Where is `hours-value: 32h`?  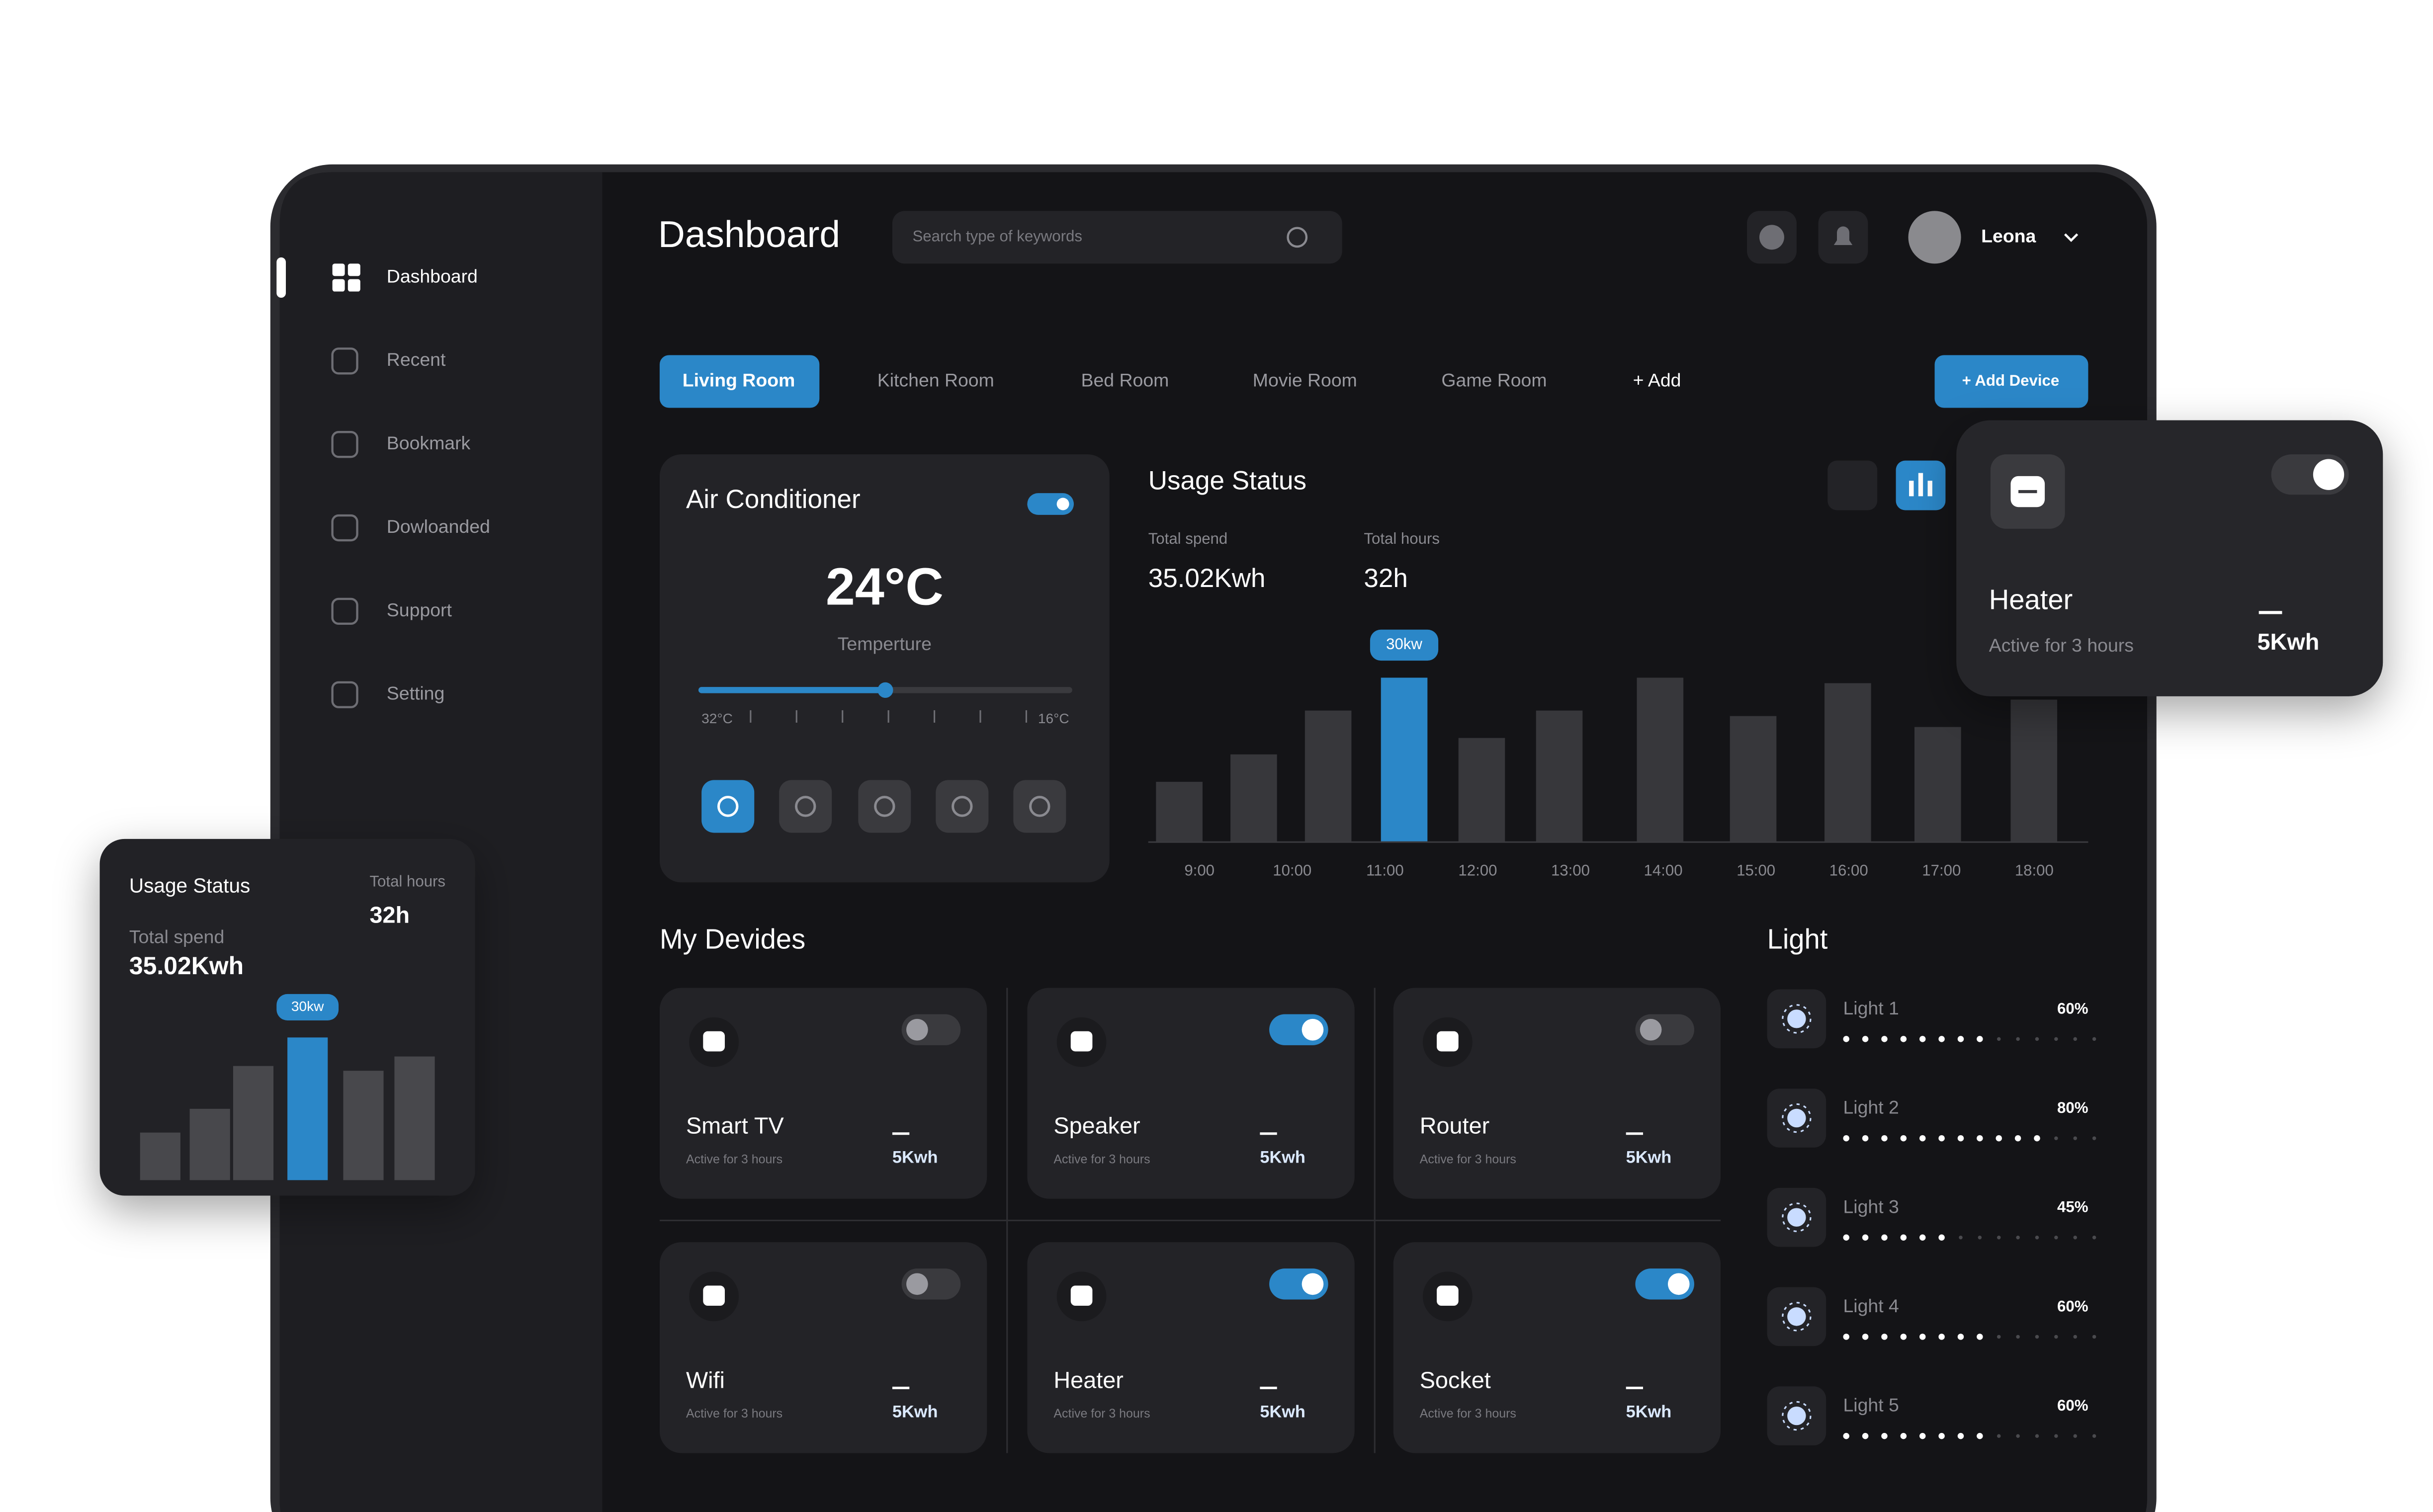 hours-value: 32h is located at coordinates (1385, 578).